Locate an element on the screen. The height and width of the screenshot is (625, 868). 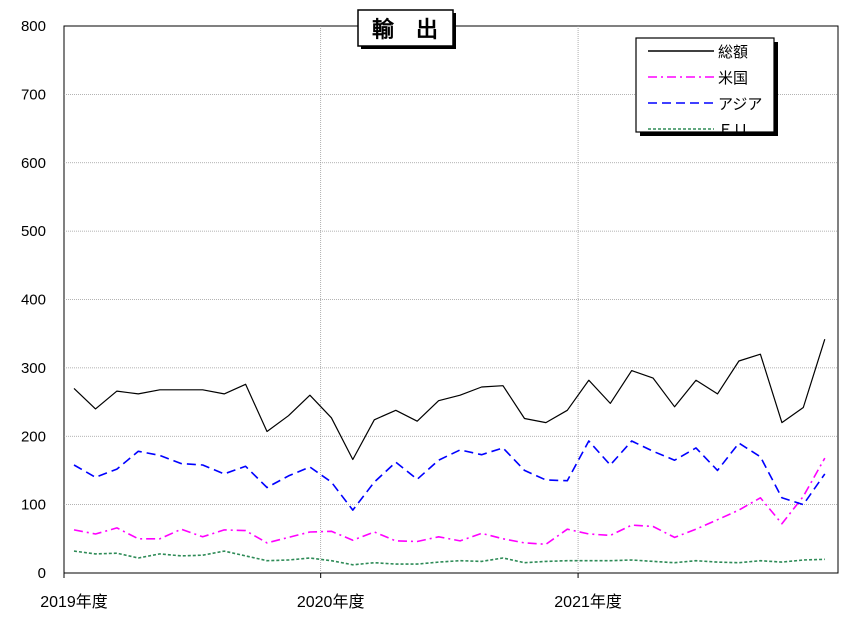
y-tick-label: 100 is located at coordinates (33, 505).